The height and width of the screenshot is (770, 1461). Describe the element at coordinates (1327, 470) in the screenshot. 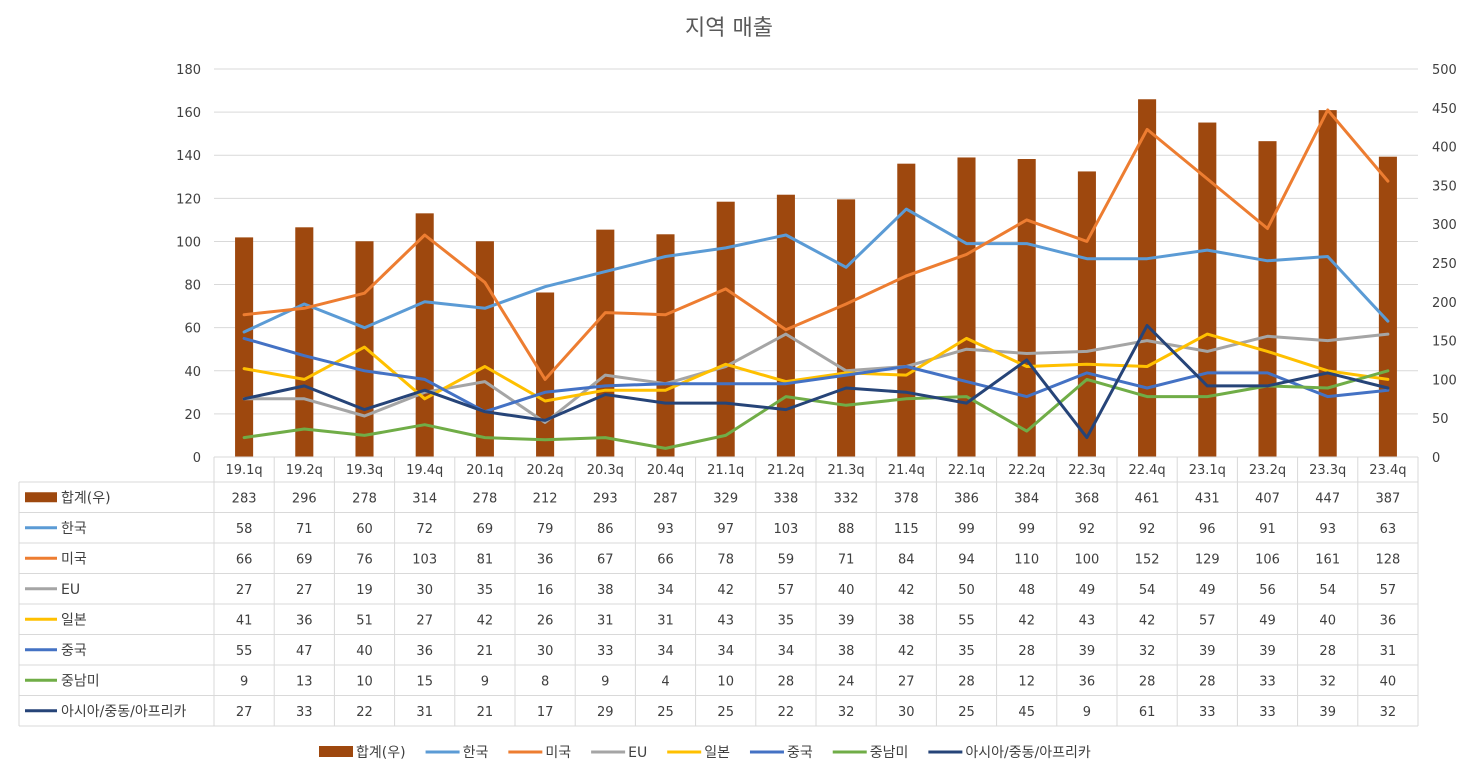

I see `x-tick-label: 23.3q` at that location.